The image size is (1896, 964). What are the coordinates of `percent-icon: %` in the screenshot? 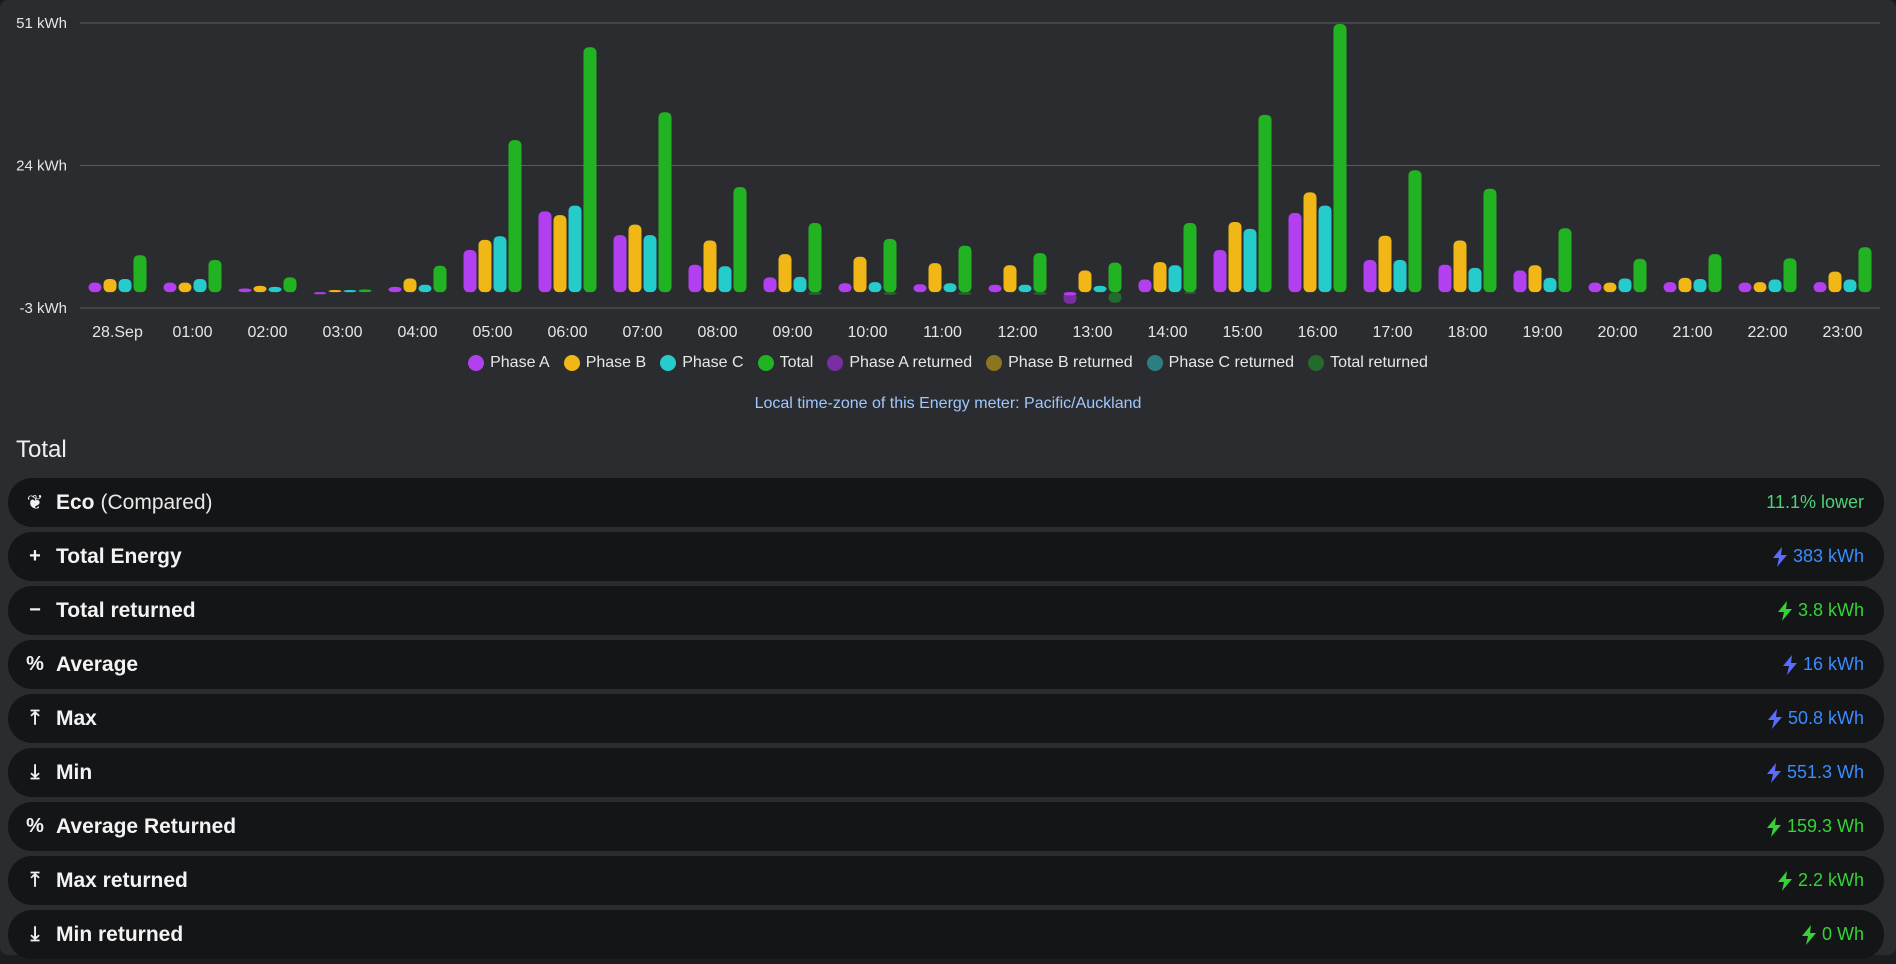 It's located at (35, 826).